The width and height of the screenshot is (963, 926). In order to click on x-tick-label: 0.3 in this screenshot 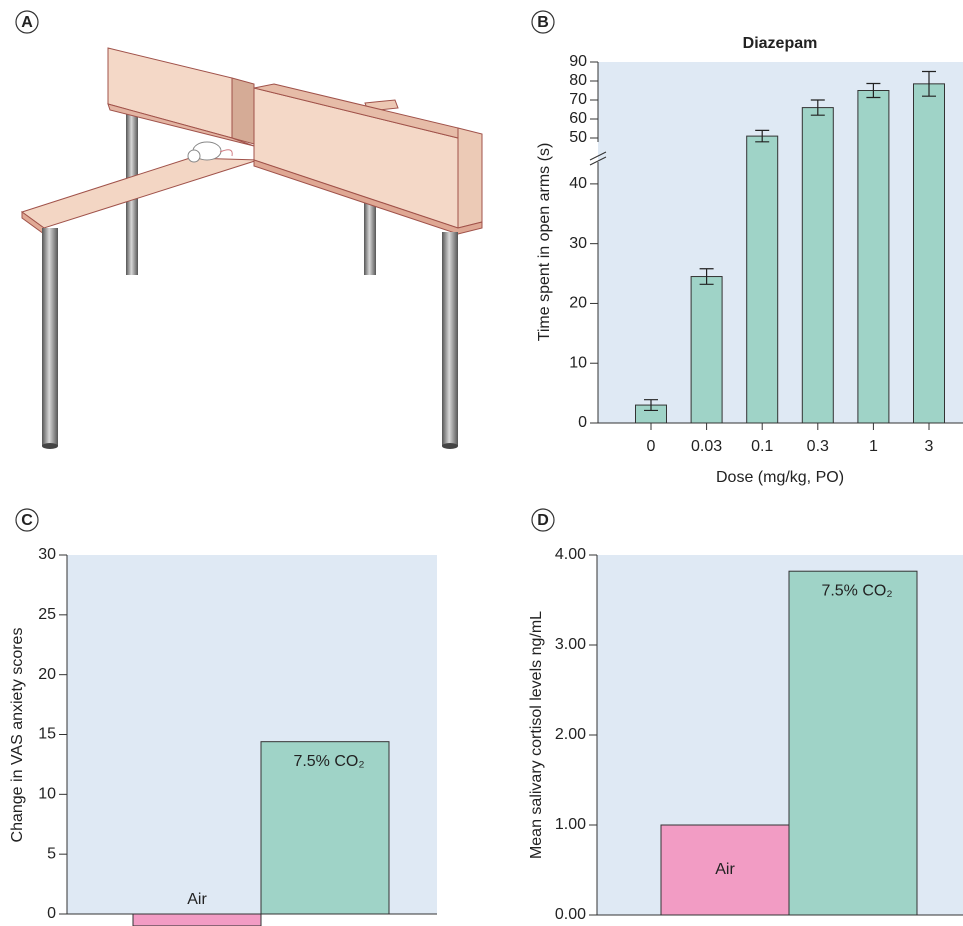, I will do `click(818, 446)`.